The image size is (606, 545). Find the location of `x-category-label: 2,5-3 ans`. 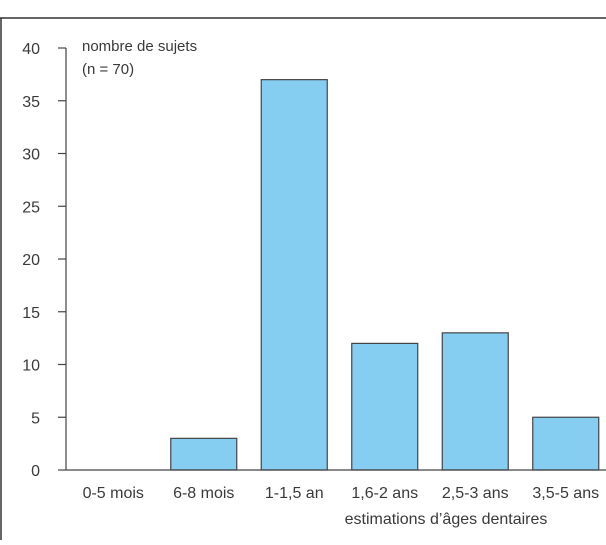

x-category-label: 2,5-3 ans is located at coordinates (475, 493).